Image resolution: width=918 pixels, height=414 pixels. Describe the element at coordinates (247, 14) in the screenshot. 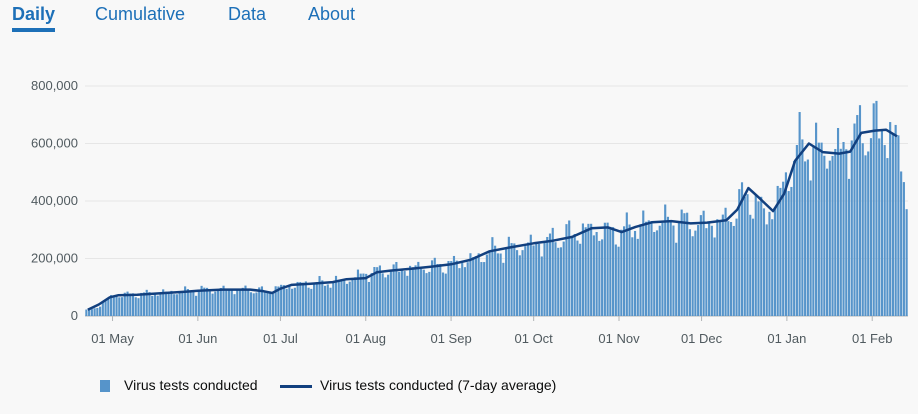

I see `tab-data: Data` at that location.